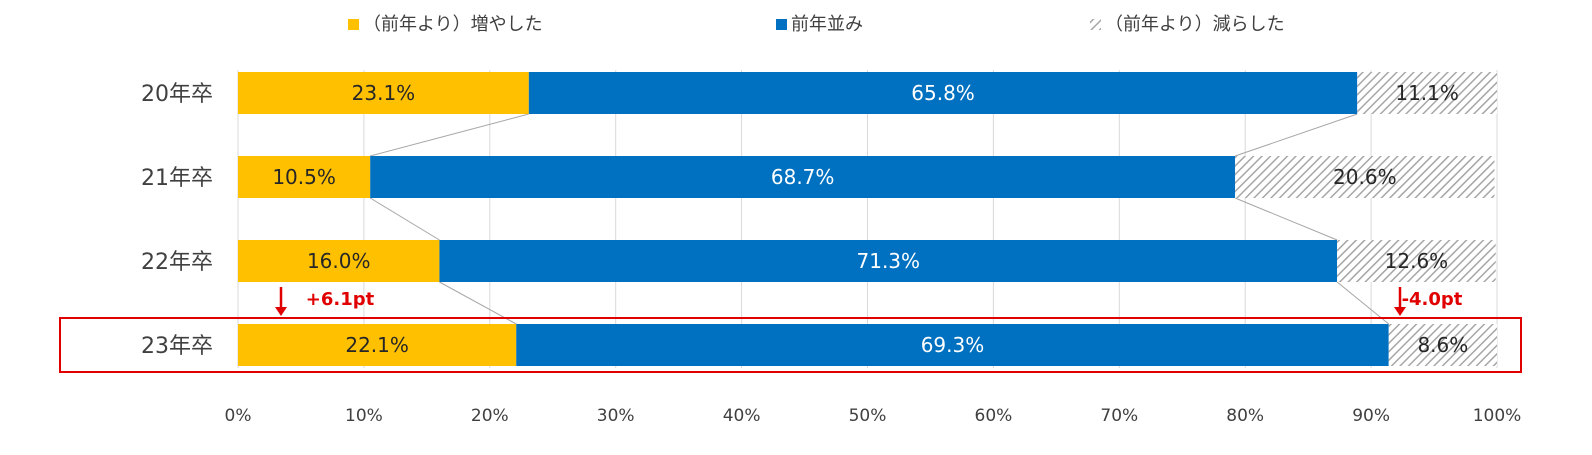  Describe the element at coordinates (177, 220) in the screenshot. I see `category-labels: 20年卒 21年卒 22年卒 23年卒` at that location.